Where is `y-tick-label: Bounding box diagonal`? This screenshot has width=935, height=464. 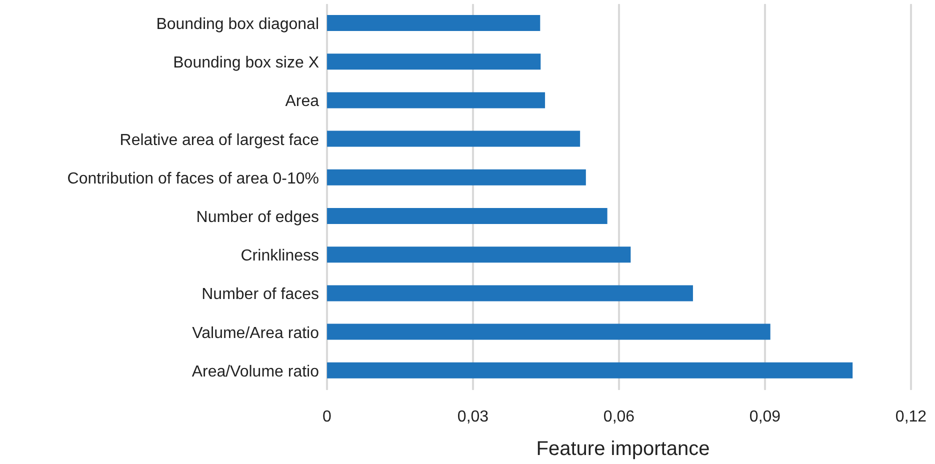
y-tick-label: Bounding box diagonal is located at coordinates (237, 24).